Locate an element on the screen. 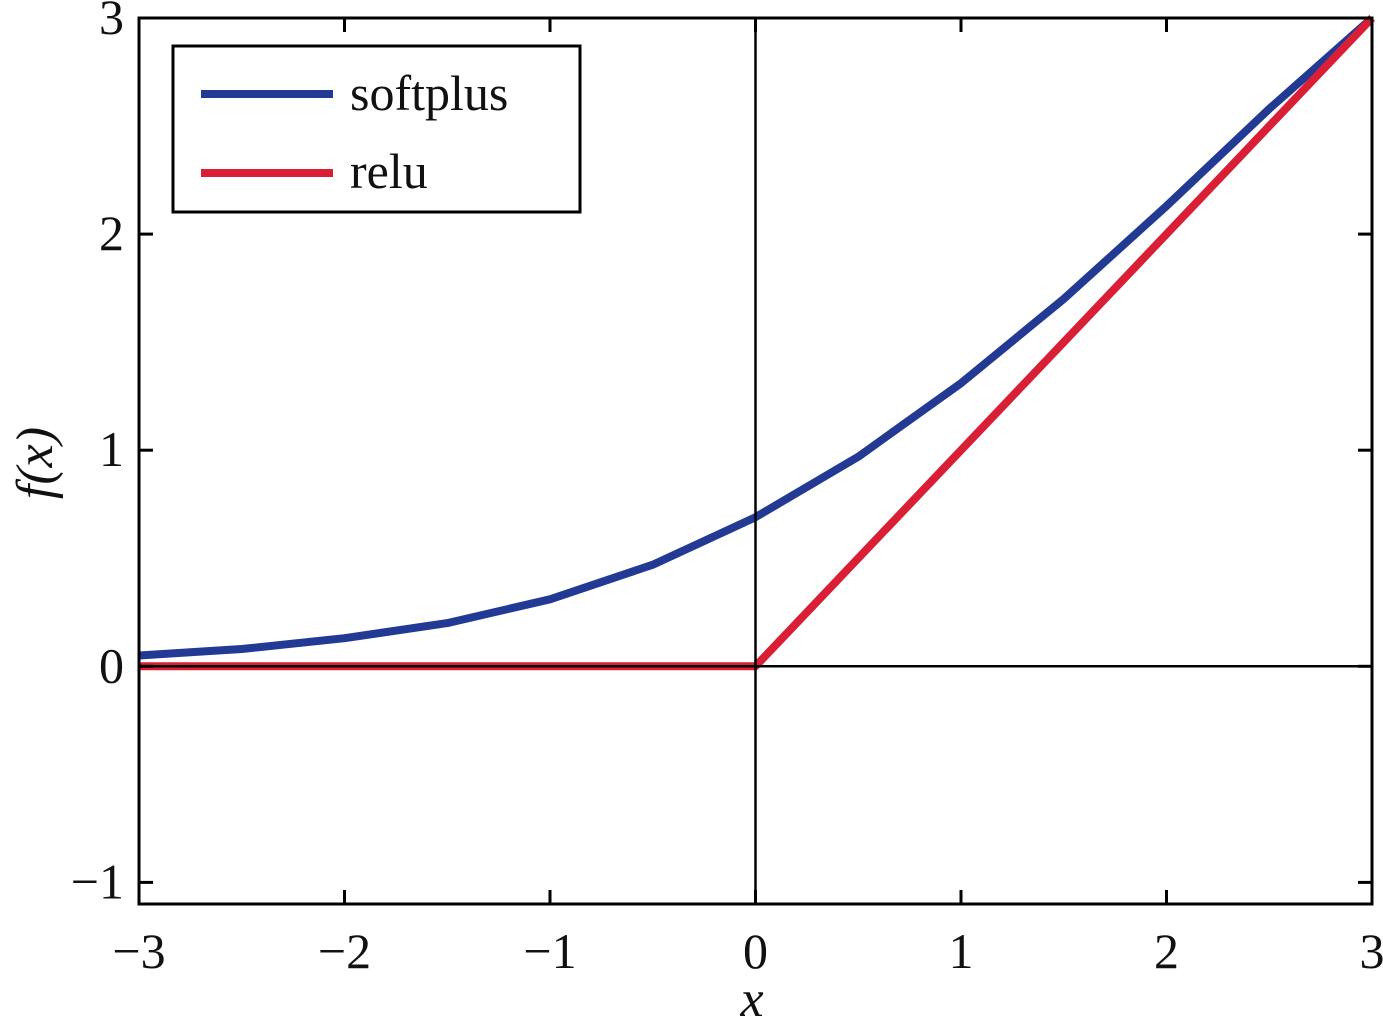 This screenshot has width=1383, height=1022. legend-label-relu: relu is located at coordinates (389, 171).